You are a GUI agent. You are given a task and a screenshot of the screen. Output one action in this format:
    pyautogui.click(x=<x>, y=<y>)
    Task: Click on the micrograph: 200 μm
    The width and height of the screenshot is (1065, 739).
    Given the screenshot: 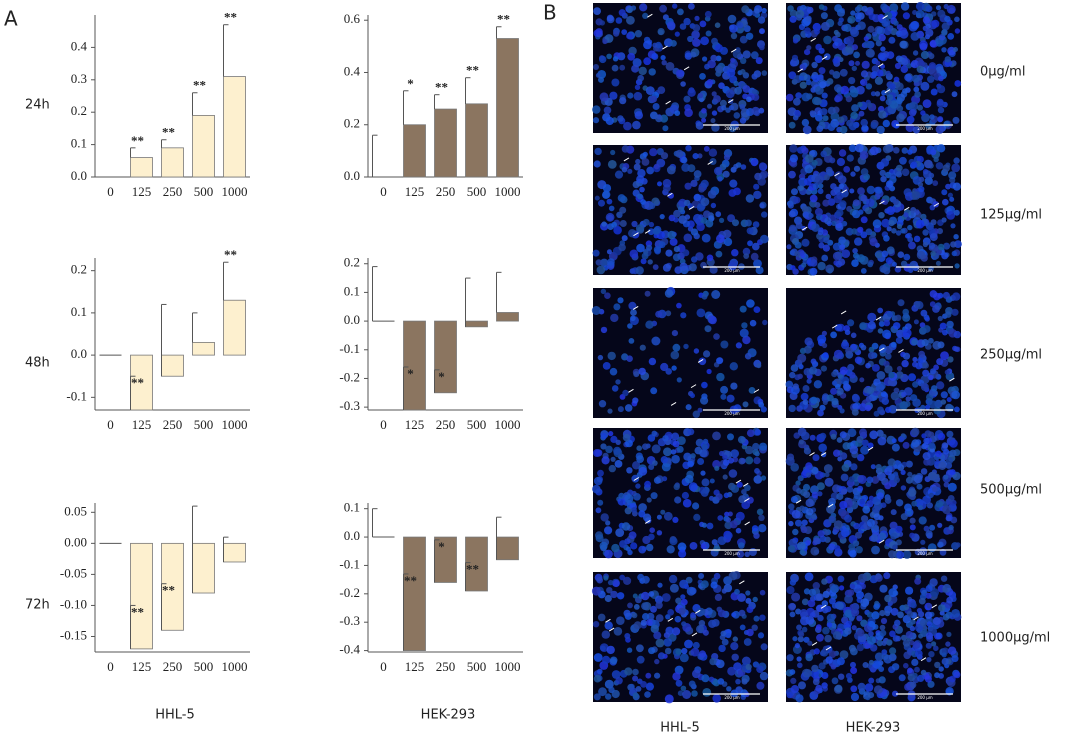 What is the action you would take?
    pyautogui.click(x=680, y=637)
    